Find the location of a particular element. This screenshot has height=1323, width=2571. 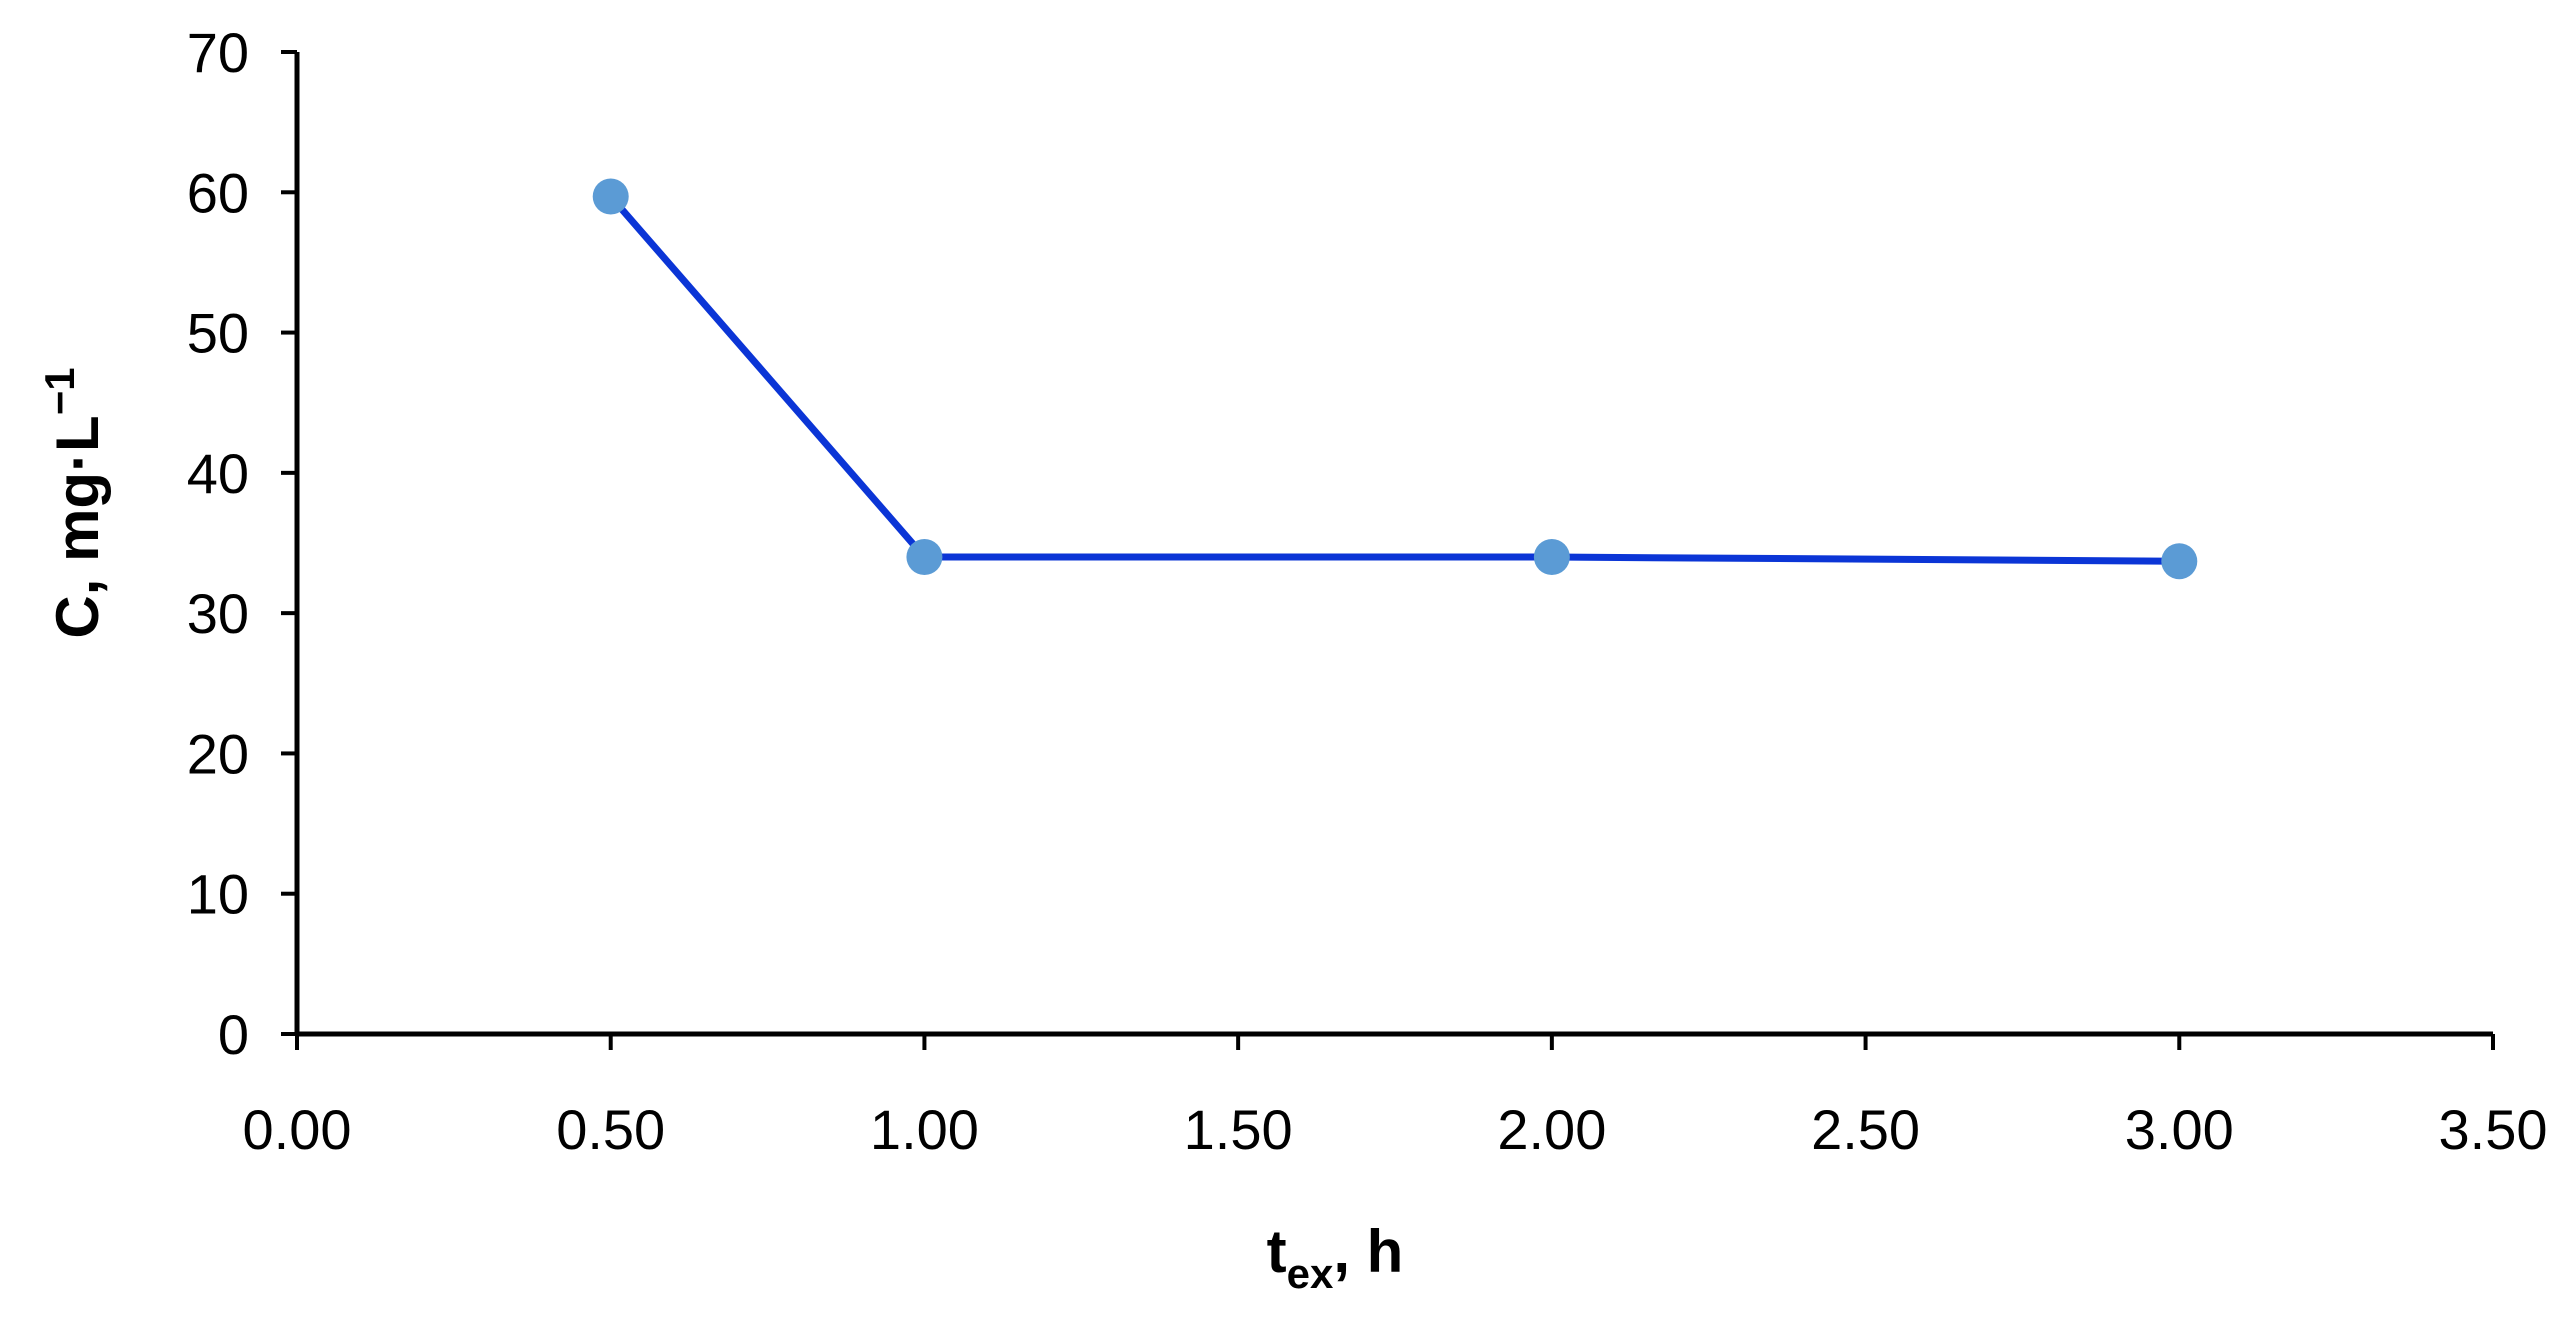

y-tick-label: 10 is located at coordinates (218, 894).